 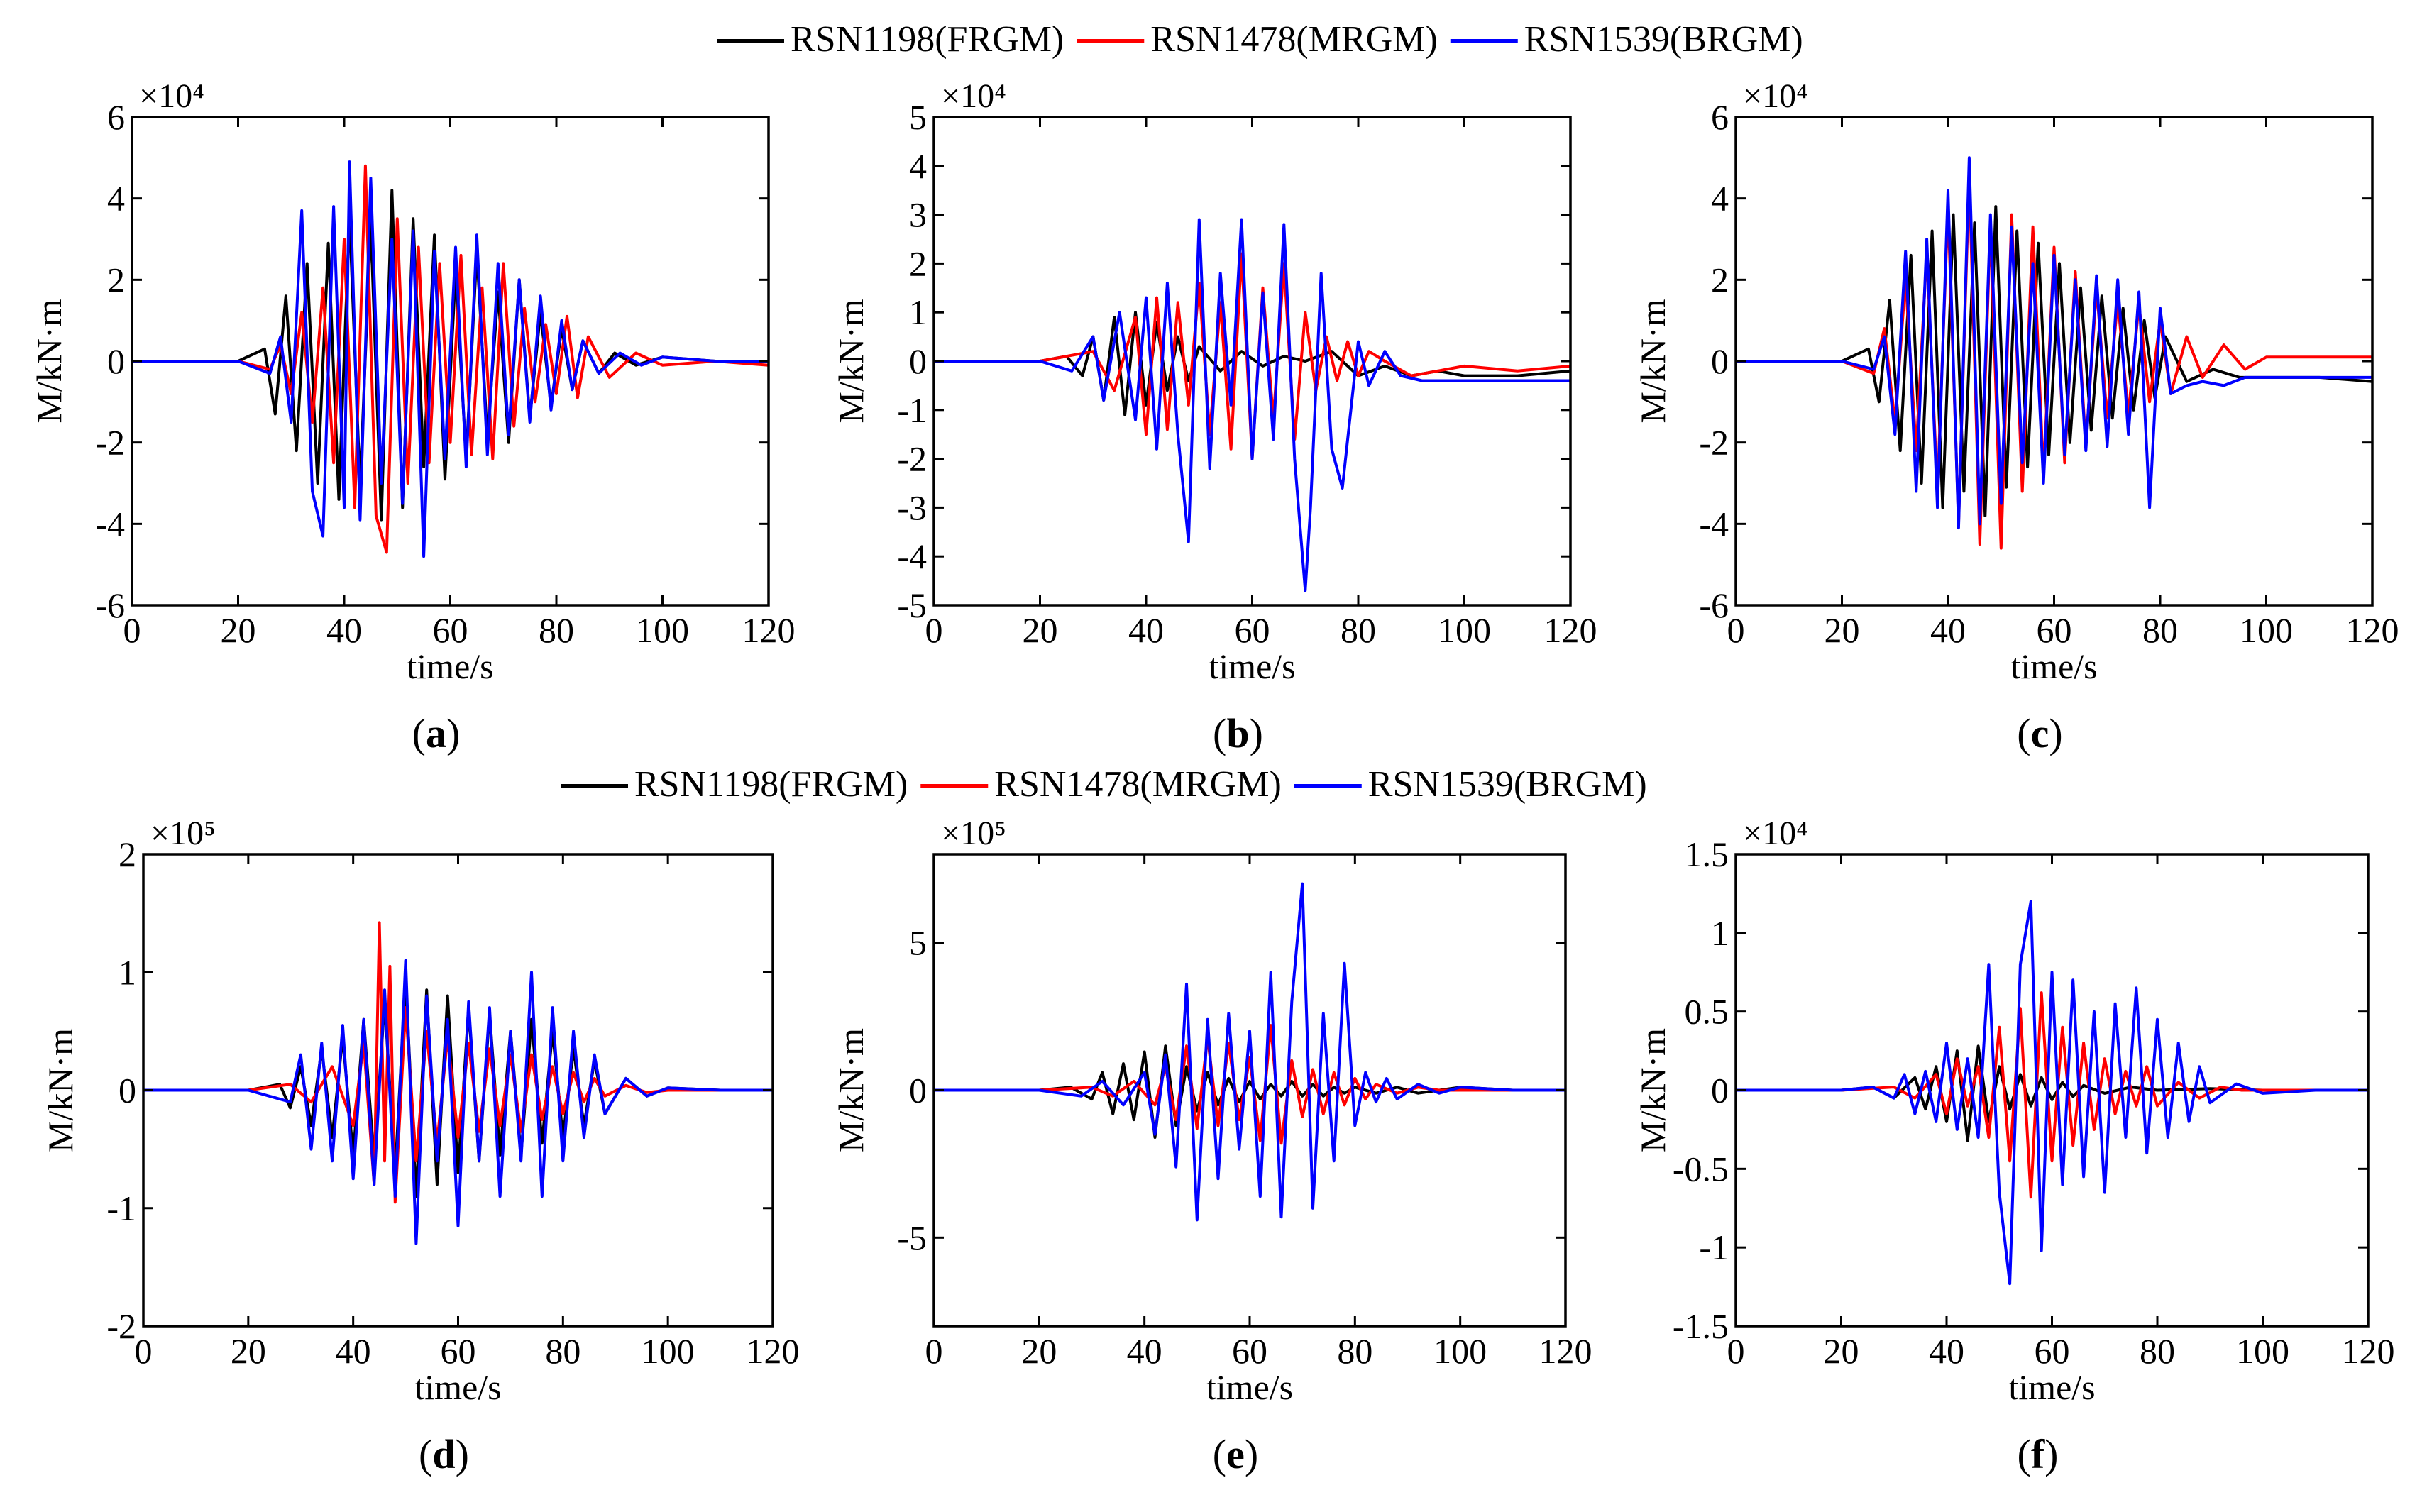 I want to click on panel-caption: (e), so click(x=1235, y=1454).